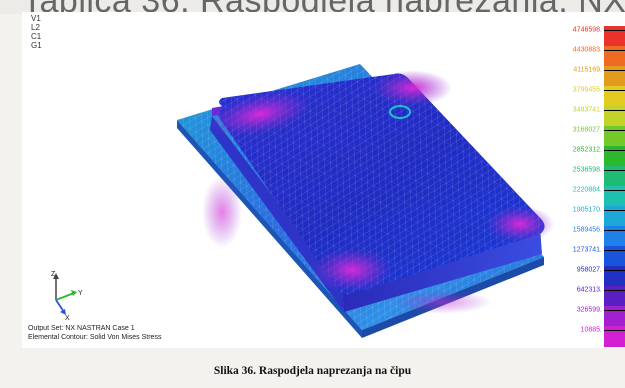 The width and height of the screenshot is (625, 388). Describe the element at coordinates (53, 274) in the screenshot. I see `z-axis-label: Z` at that location.